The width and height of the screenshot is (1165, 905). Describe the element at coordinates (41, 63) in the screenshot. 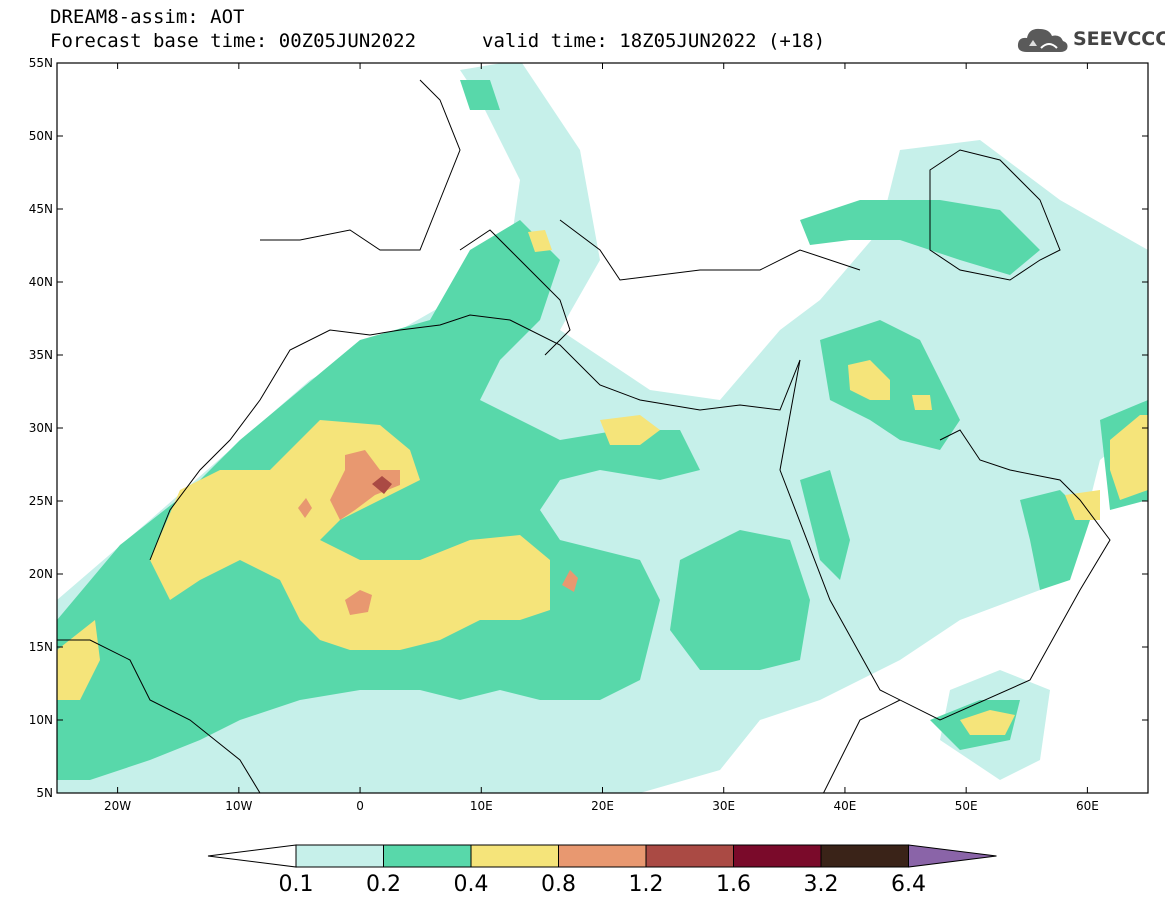

I see `lat-tick-label: 55N` at that location.